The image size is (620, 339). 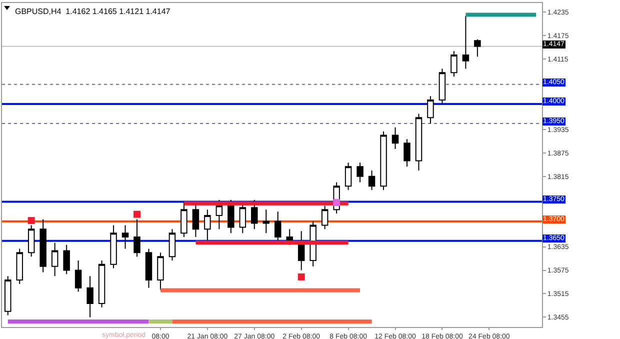 I want to click on text: GBPUSD,H4 1.4162 1.4165 1.4121 1.4147, so click(x=93, y=11).